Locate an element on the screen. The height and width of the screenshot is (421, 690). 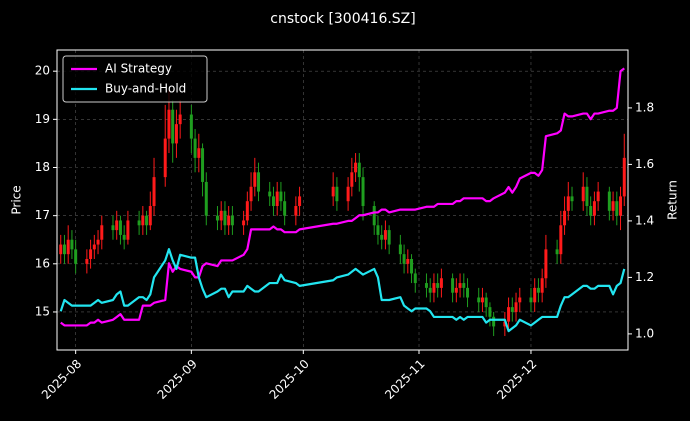
x-tick-label: 2025-12 is located at coordinates (516, 379).